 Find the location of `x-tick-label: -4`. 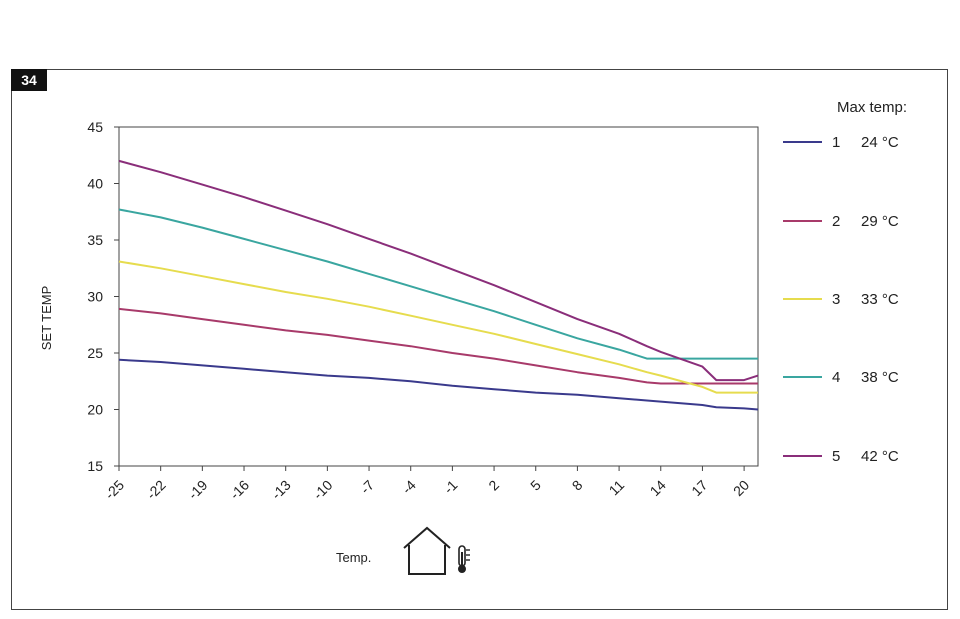

x-tick-label: -4 is located at coordinates (409, 487).